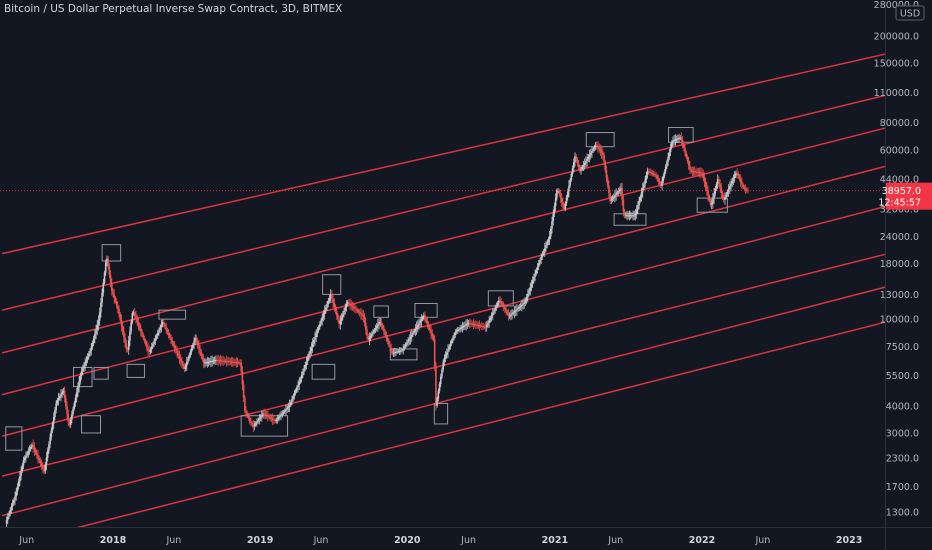 Image resolution: width=932 pixels, height=550 pixels. What do you see at coordinates (899, 123) in the screenshot?
I see `y-tick-label: 80000.0` at bounding box center [899, 123].